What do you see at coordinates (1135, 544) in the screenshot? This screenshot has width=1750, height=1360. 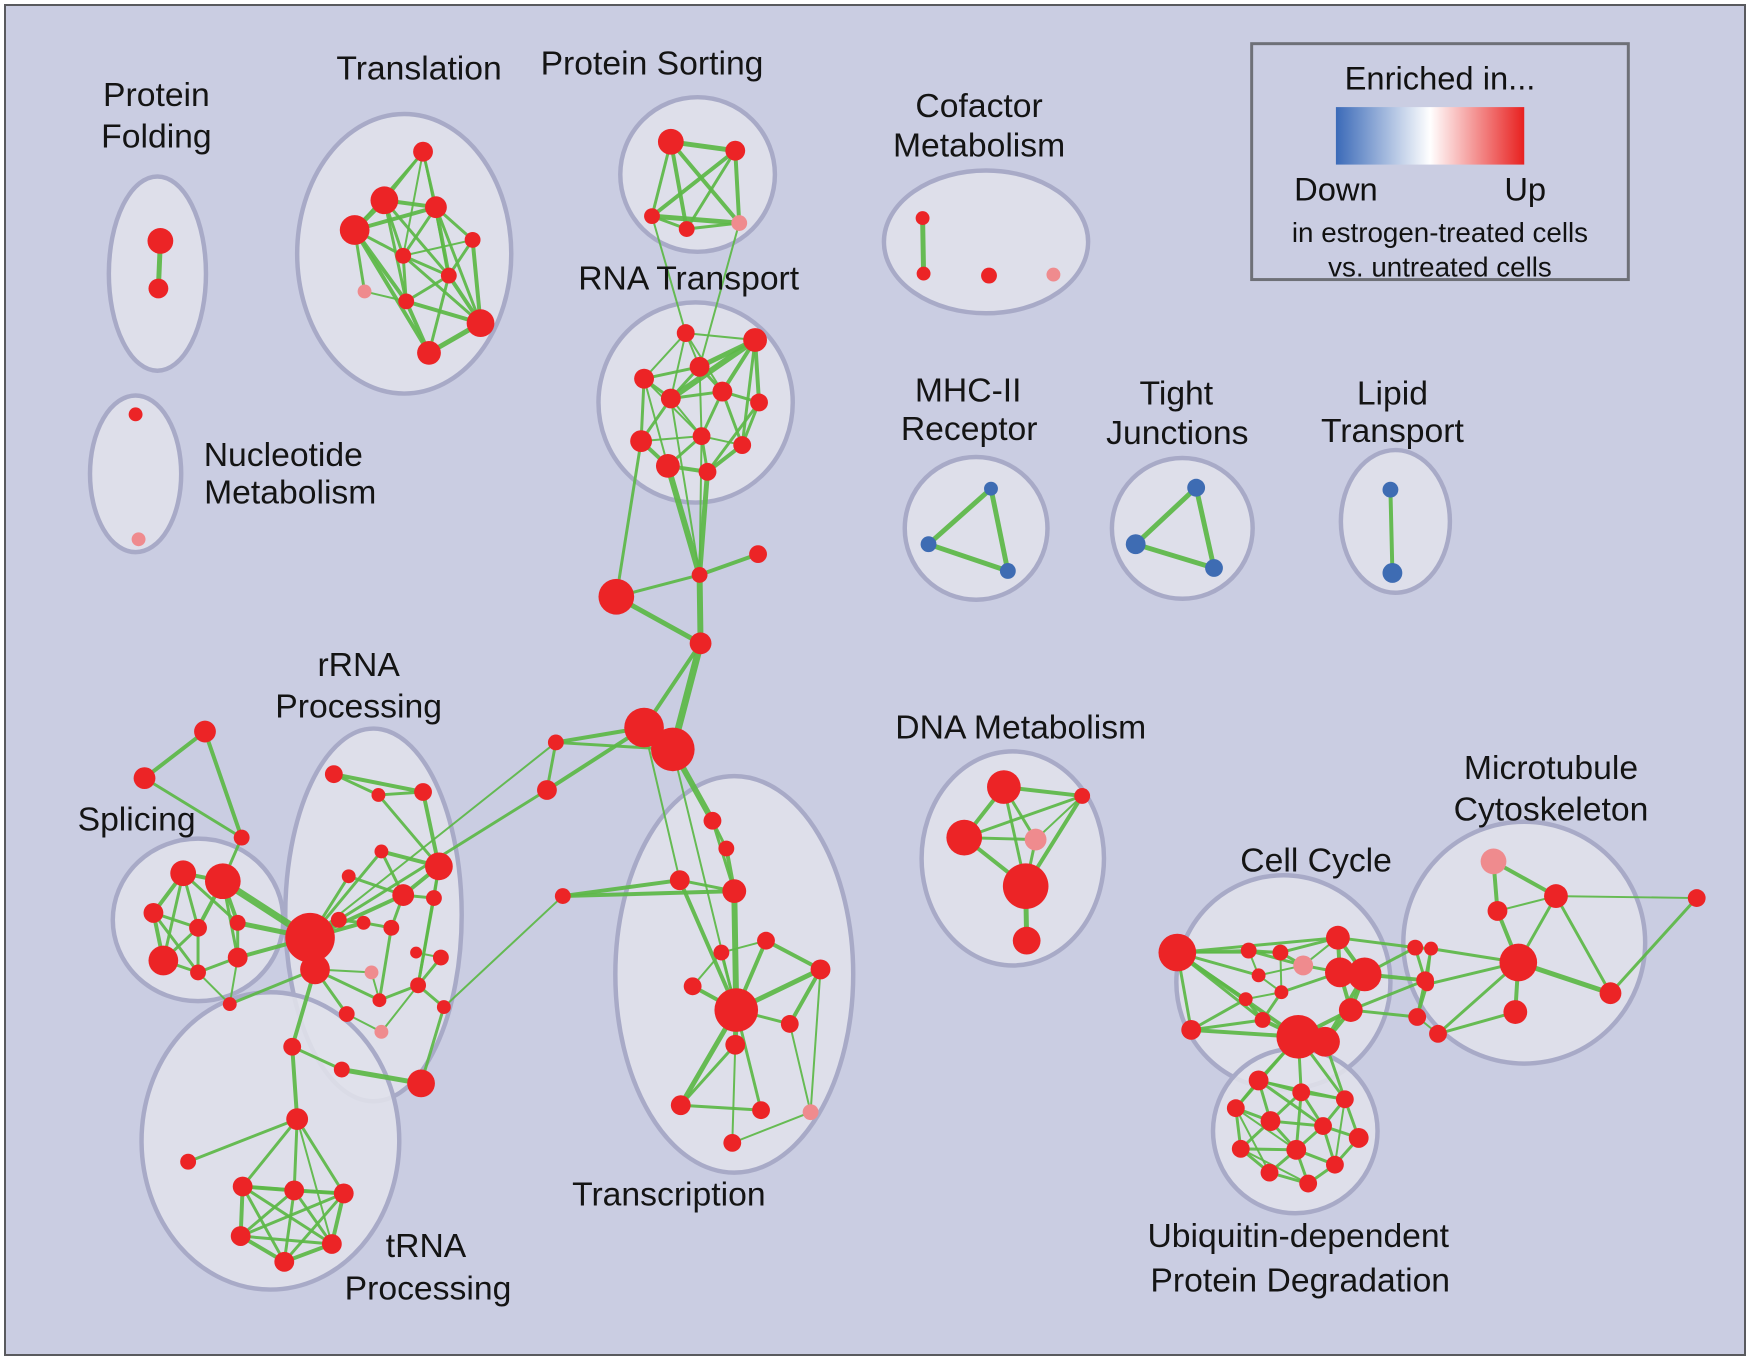 I see `node-TJ1` at bounding box center [1135, 544].